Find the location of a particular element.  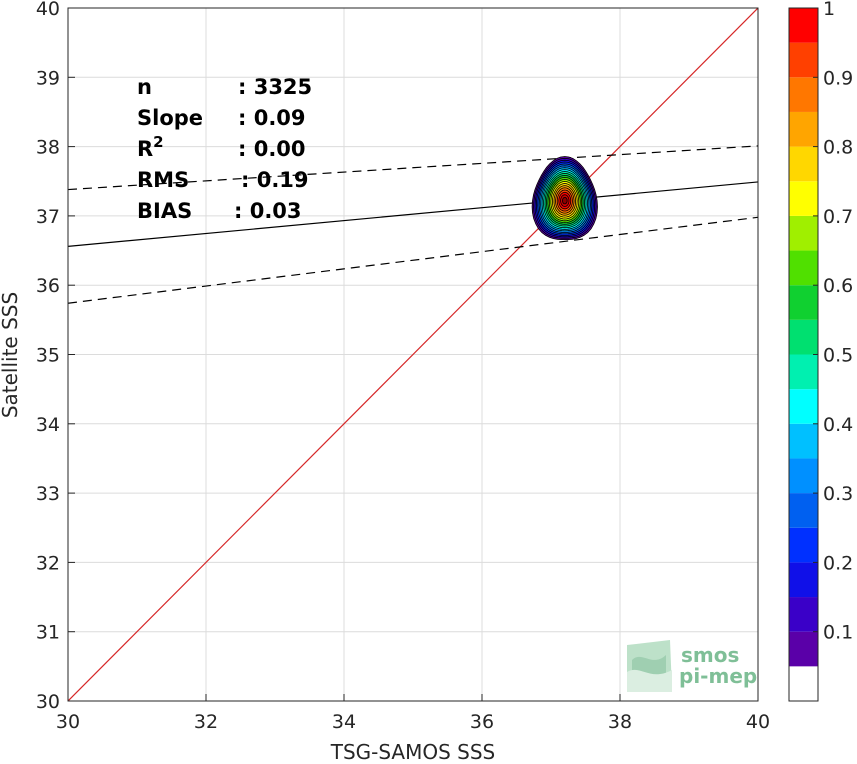

y-tick-label: 35 is located at coordinates (48, 356).